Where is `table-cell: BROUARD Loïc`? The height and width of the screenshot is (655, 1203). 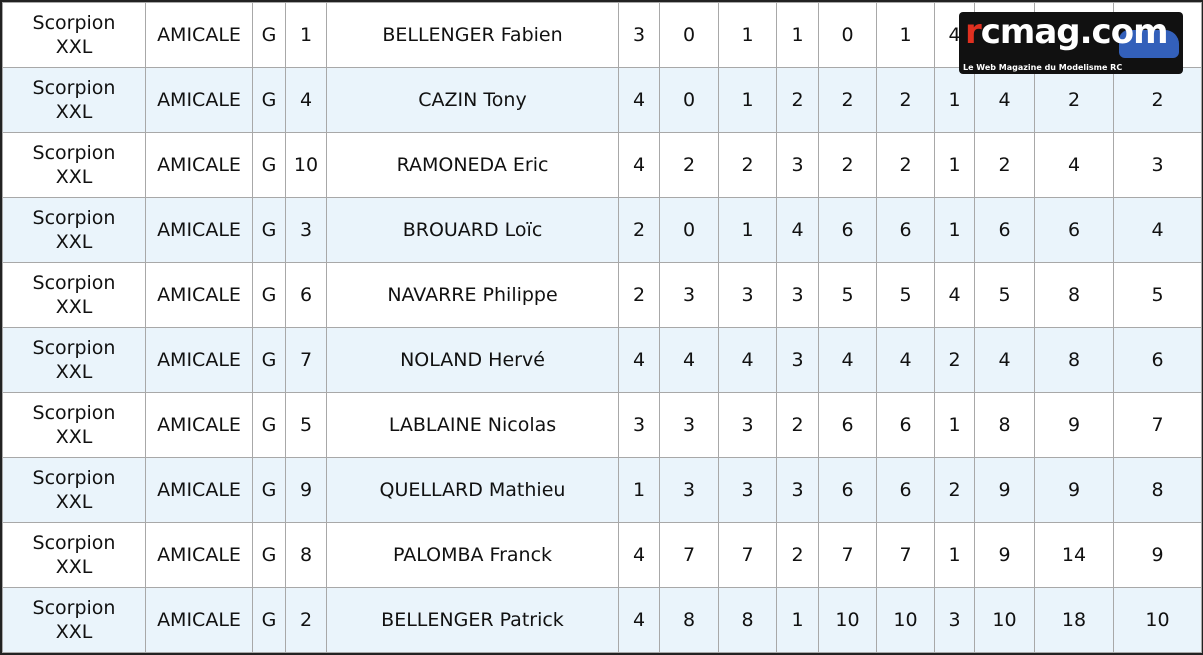
table-cell: BROUARD Loïc is located at coordinates (472, 230).